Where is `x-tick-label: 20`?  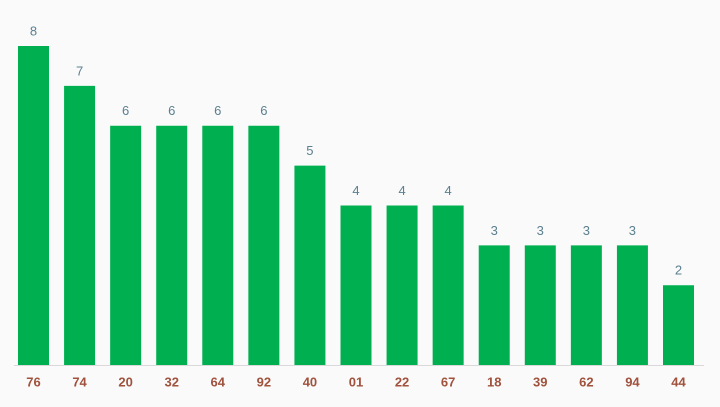
x-tick-label: 20 is located at coordinates (125, 381).